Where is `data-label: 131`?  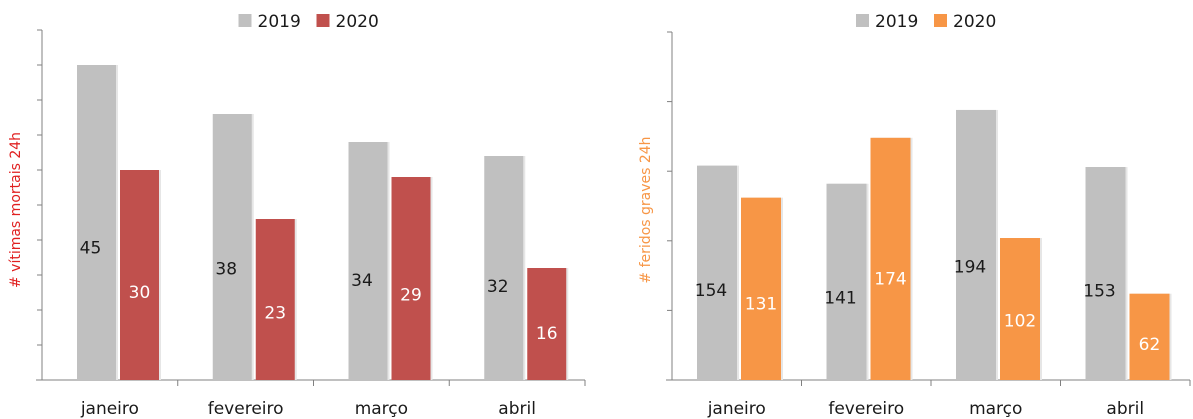
data-label: 131 is located at coordinates (761, 304).